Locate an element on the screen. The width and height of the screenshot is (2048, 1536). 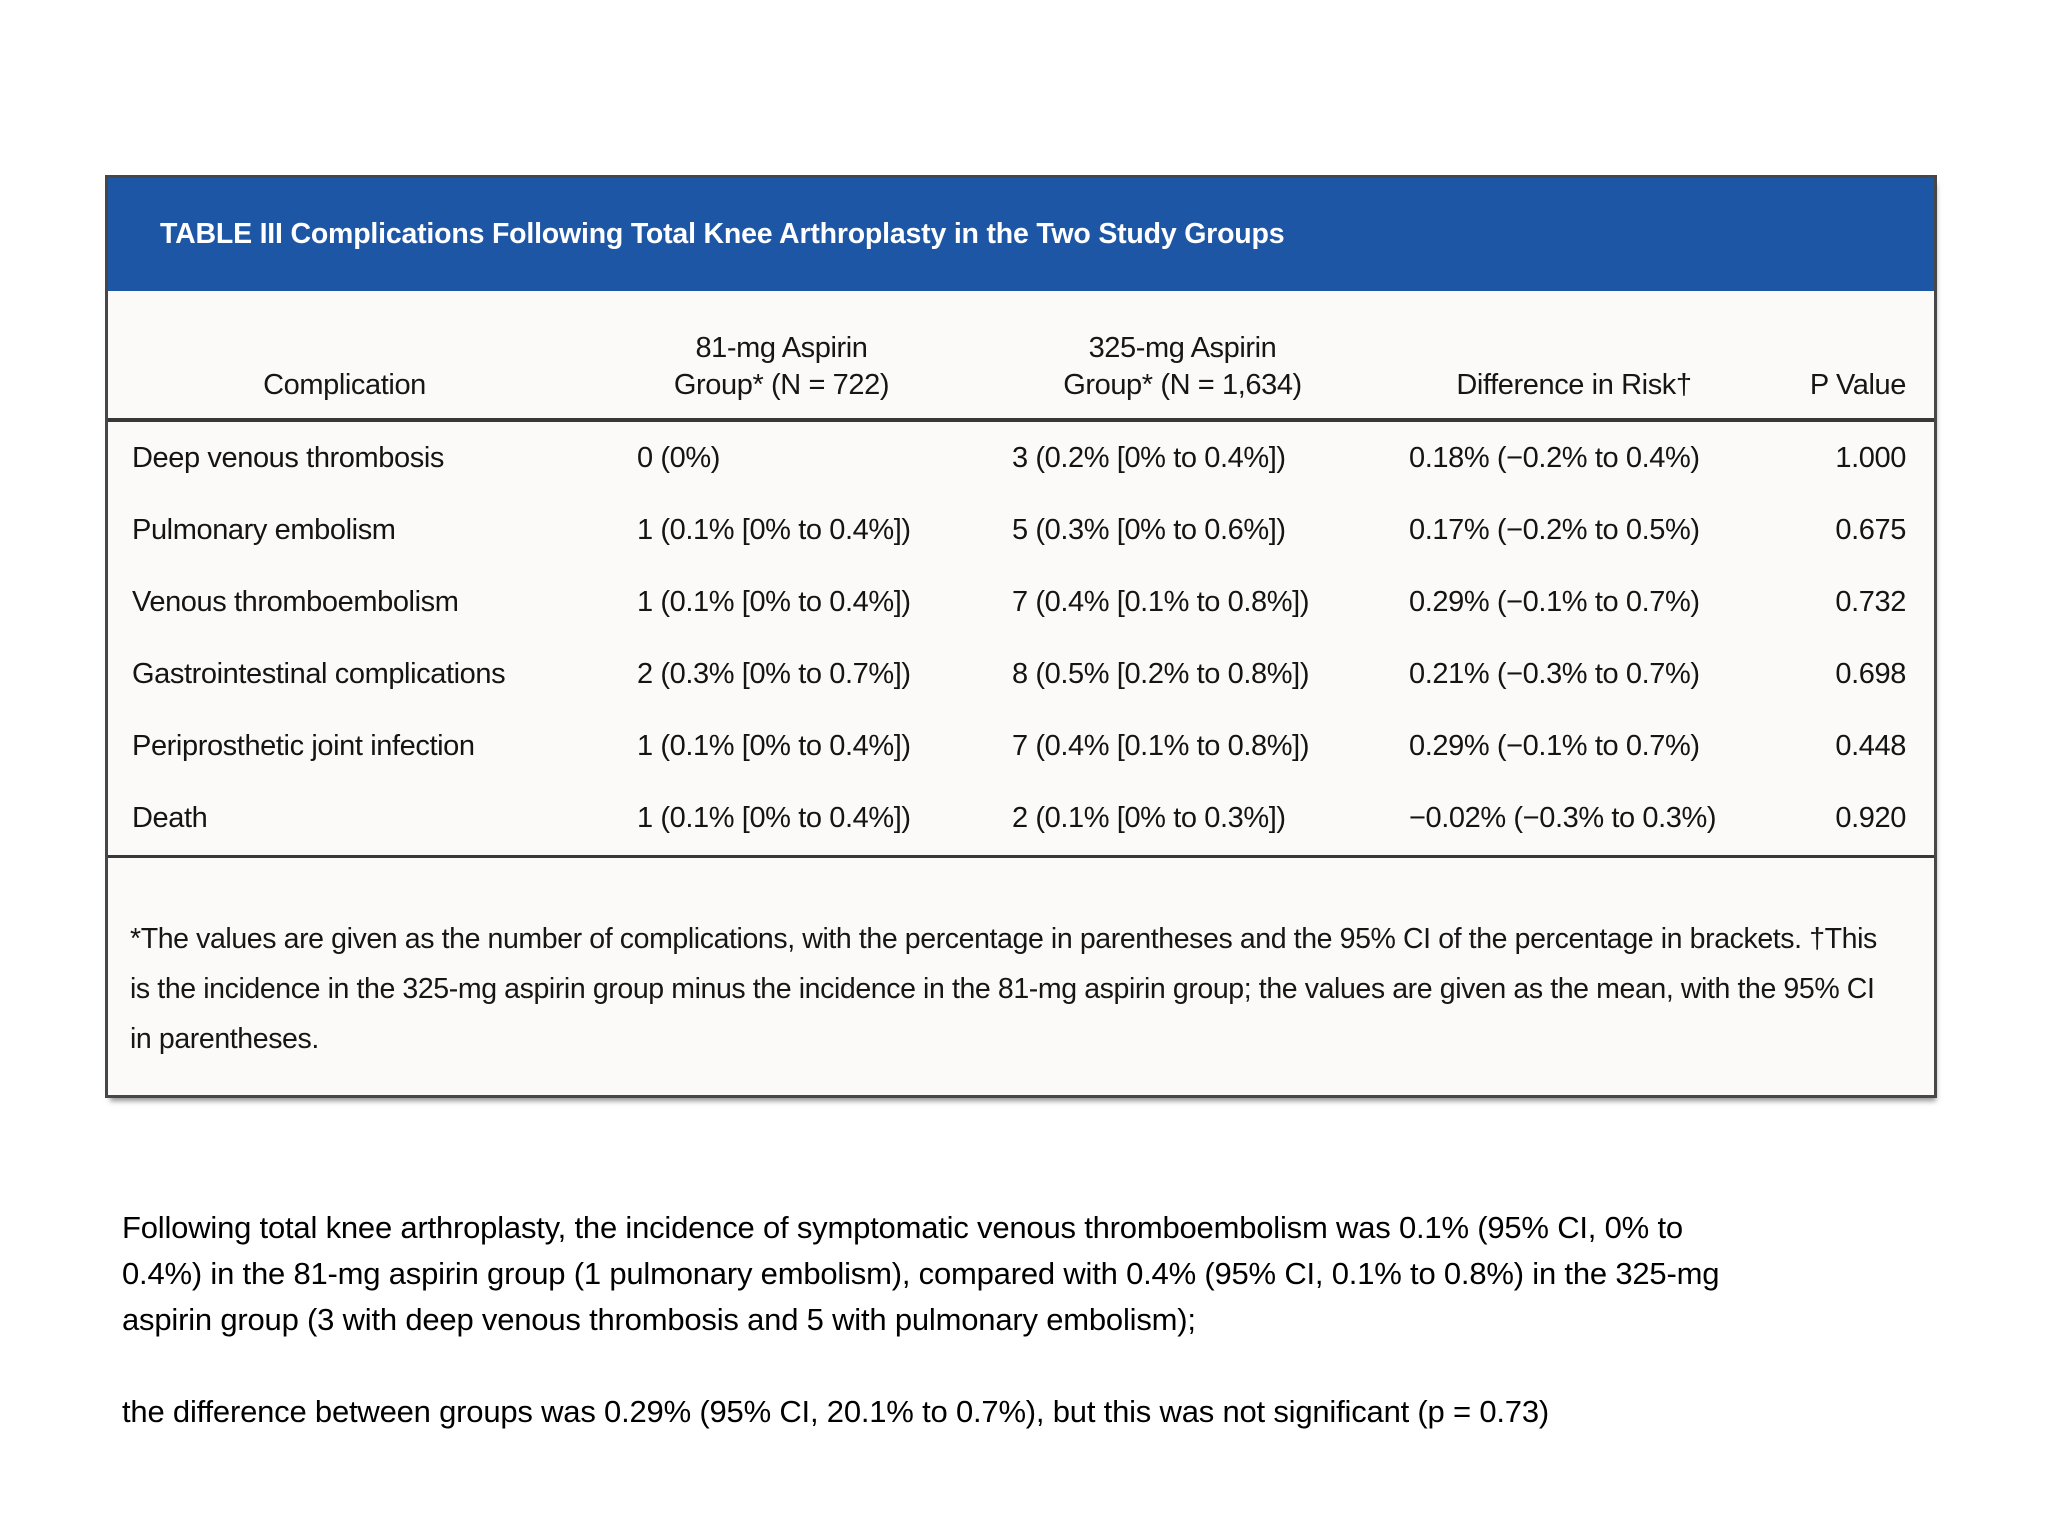
cell-p-value: 0.732 is located at coordinates (1870, 601).